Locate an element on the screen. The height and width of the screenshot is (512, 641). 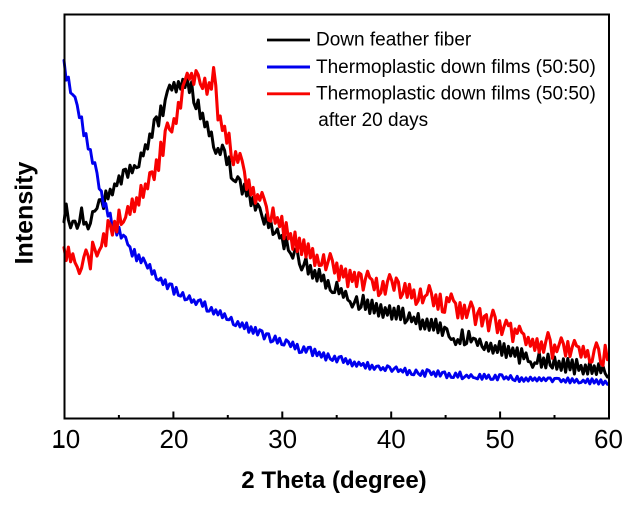
svg-text: after 20 days is located at coordinates (373, 120).